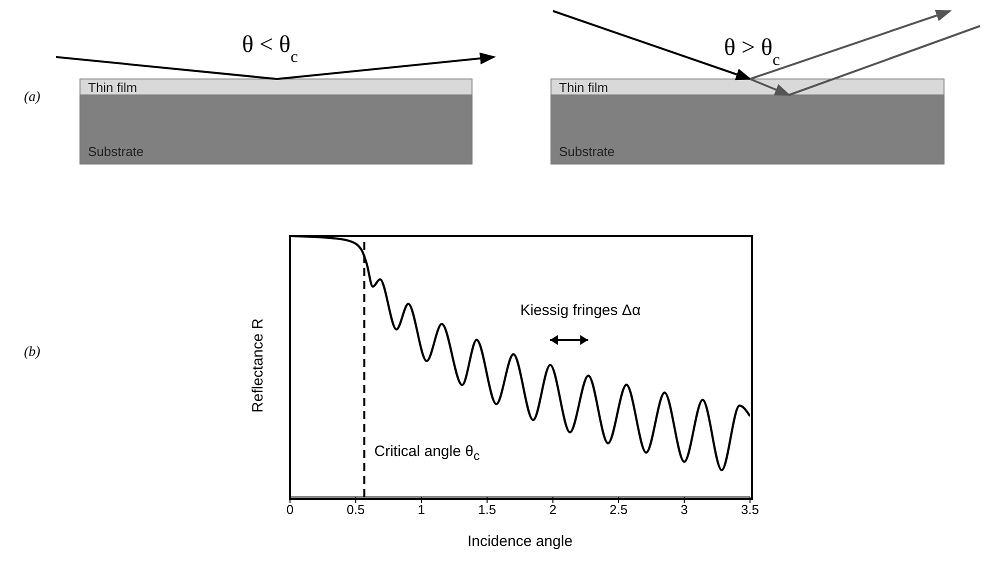 This screenshot has width=990, height=565. I want to click on x-tick-label: 3.5, so click(750, 510).